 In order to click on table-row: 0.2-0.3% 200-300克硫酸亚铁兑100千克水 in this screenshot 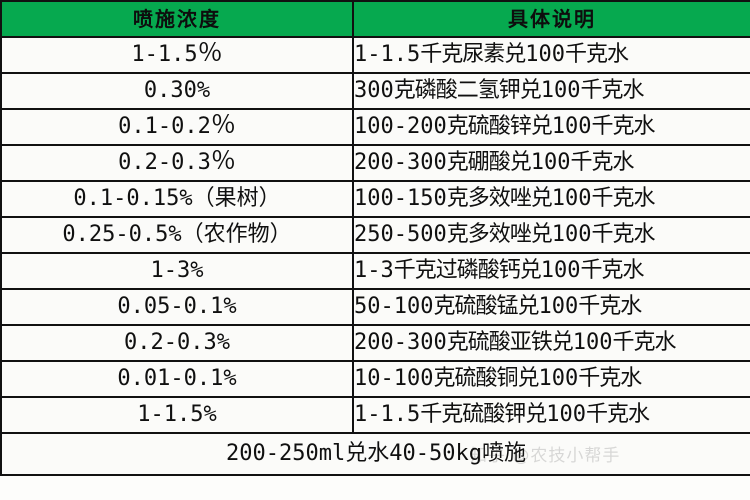, I will do `click(375, 343)`.